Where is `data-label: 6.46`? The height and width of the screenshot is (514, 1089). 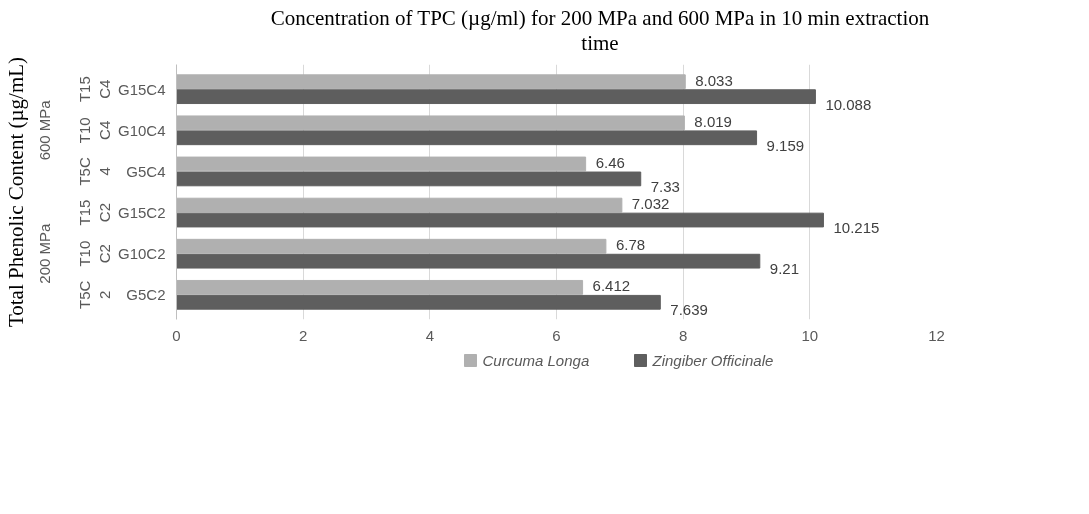
data-label: 6.46 is located at coordinates (610, 163).